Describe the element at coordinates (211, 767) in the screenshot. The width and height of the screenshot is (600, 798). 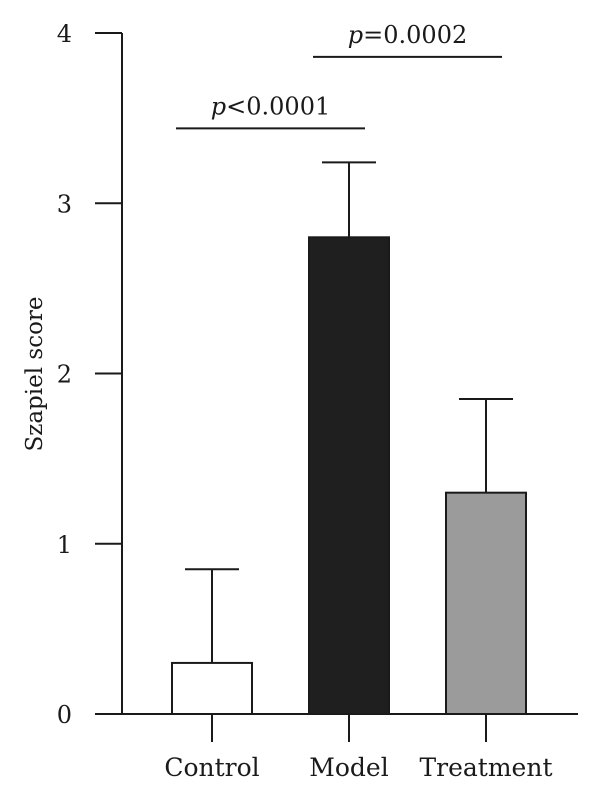
I see `x-tick-label: Control` at that location.